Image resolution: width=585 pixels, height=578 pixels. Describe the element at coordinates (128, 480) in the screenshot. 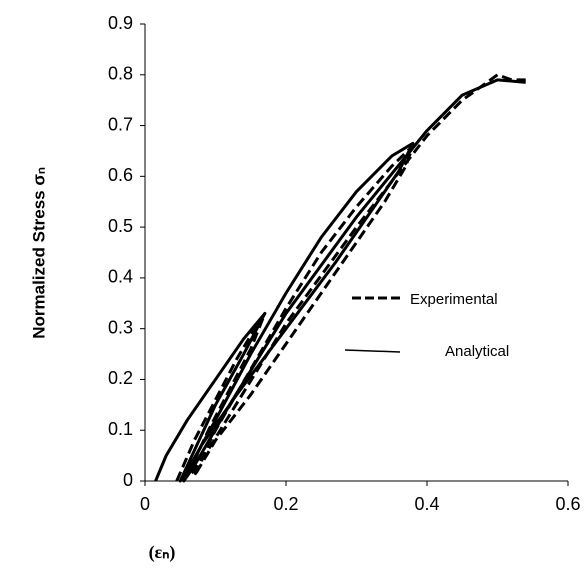

I see `y-tick-label: 0` at that location.